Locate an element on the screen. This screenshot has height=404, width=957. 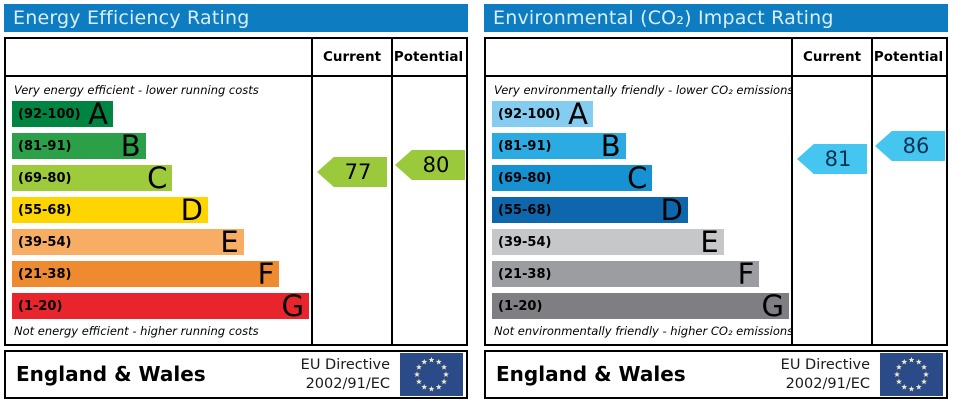
potential-rating-arrow: 86 is located at coordinates (910, 146).